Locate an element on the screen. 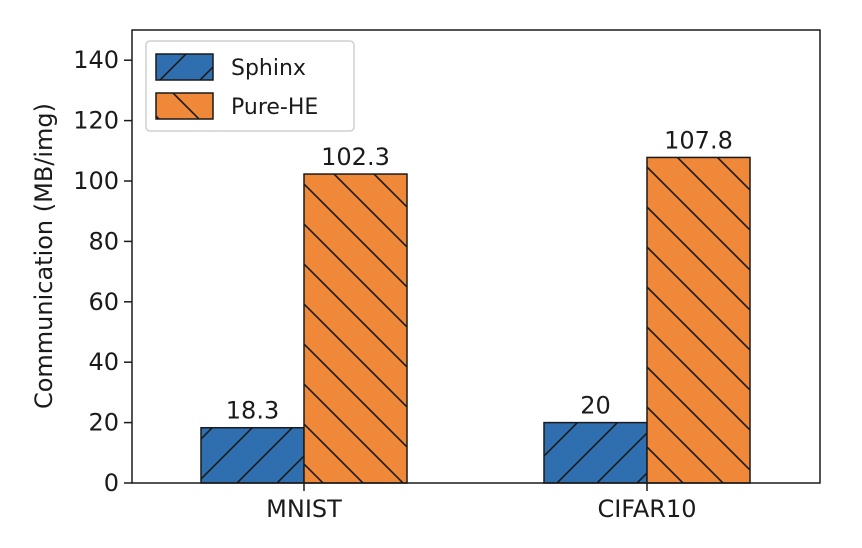 This screenshot has width=862, height=548. bar-value-label: 102.3 is located at coordinates (355, 157).